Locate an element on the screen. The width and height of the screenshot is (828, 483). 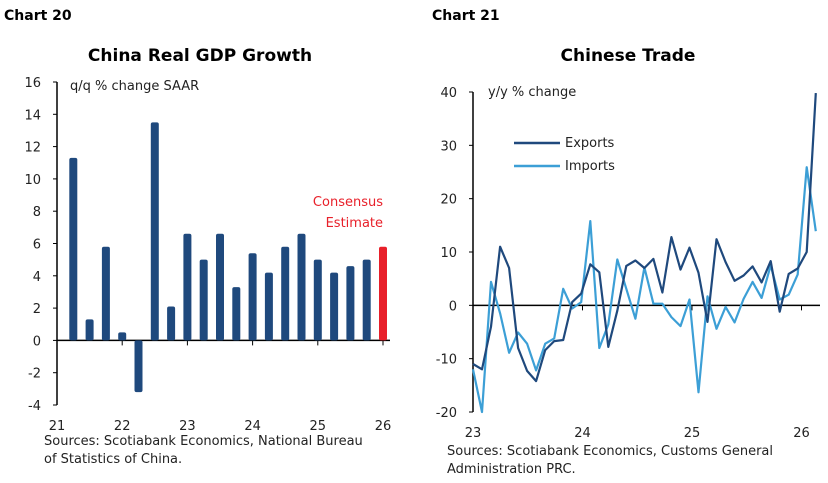
y-tick-label: 16 is located at coordinates (32, 83).